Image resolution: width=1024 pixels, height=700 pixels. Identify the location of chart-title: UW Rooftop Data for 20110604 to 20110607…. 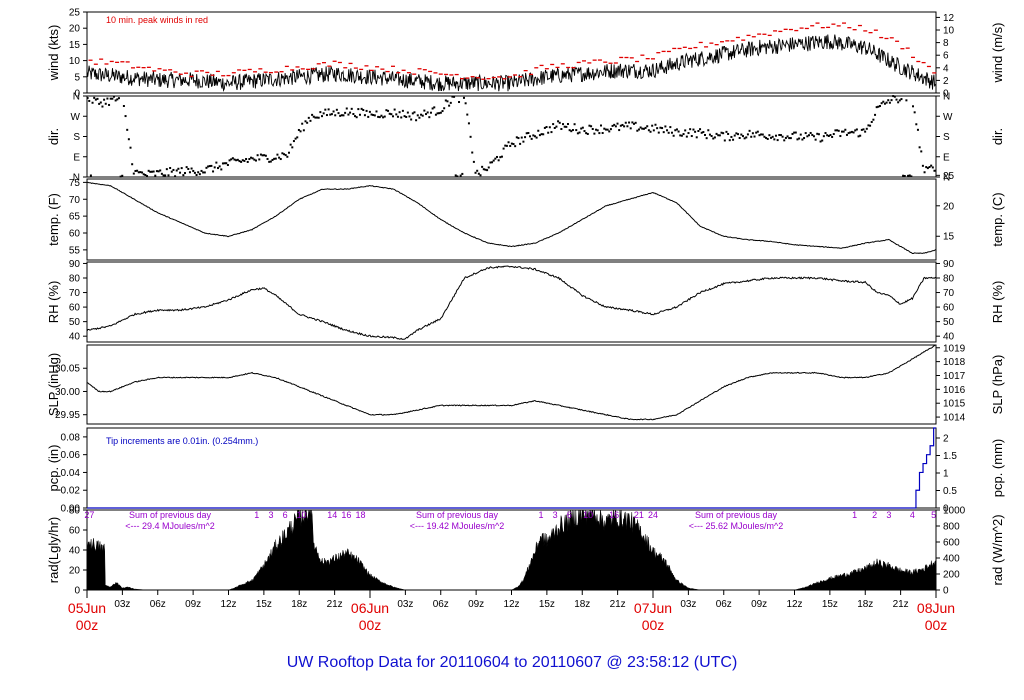
(512, 662).